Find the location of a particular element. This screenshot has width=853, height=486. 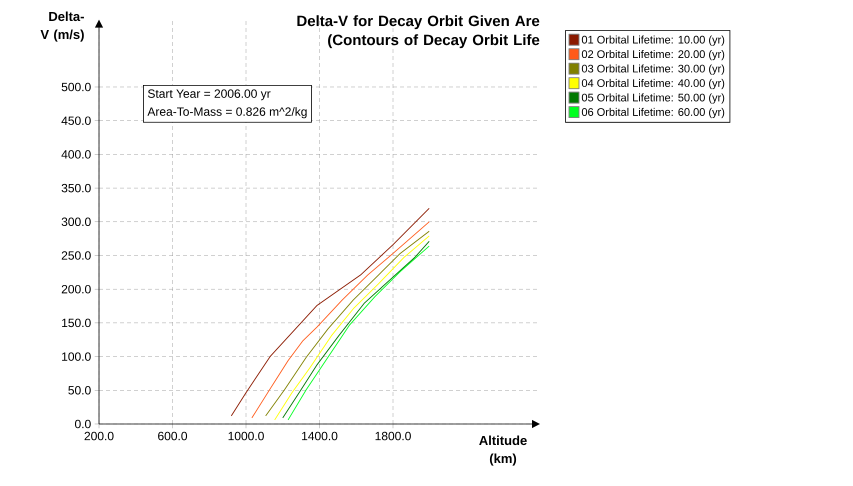

y-tick-label: 400.0 is located at coordinates (76, 154).